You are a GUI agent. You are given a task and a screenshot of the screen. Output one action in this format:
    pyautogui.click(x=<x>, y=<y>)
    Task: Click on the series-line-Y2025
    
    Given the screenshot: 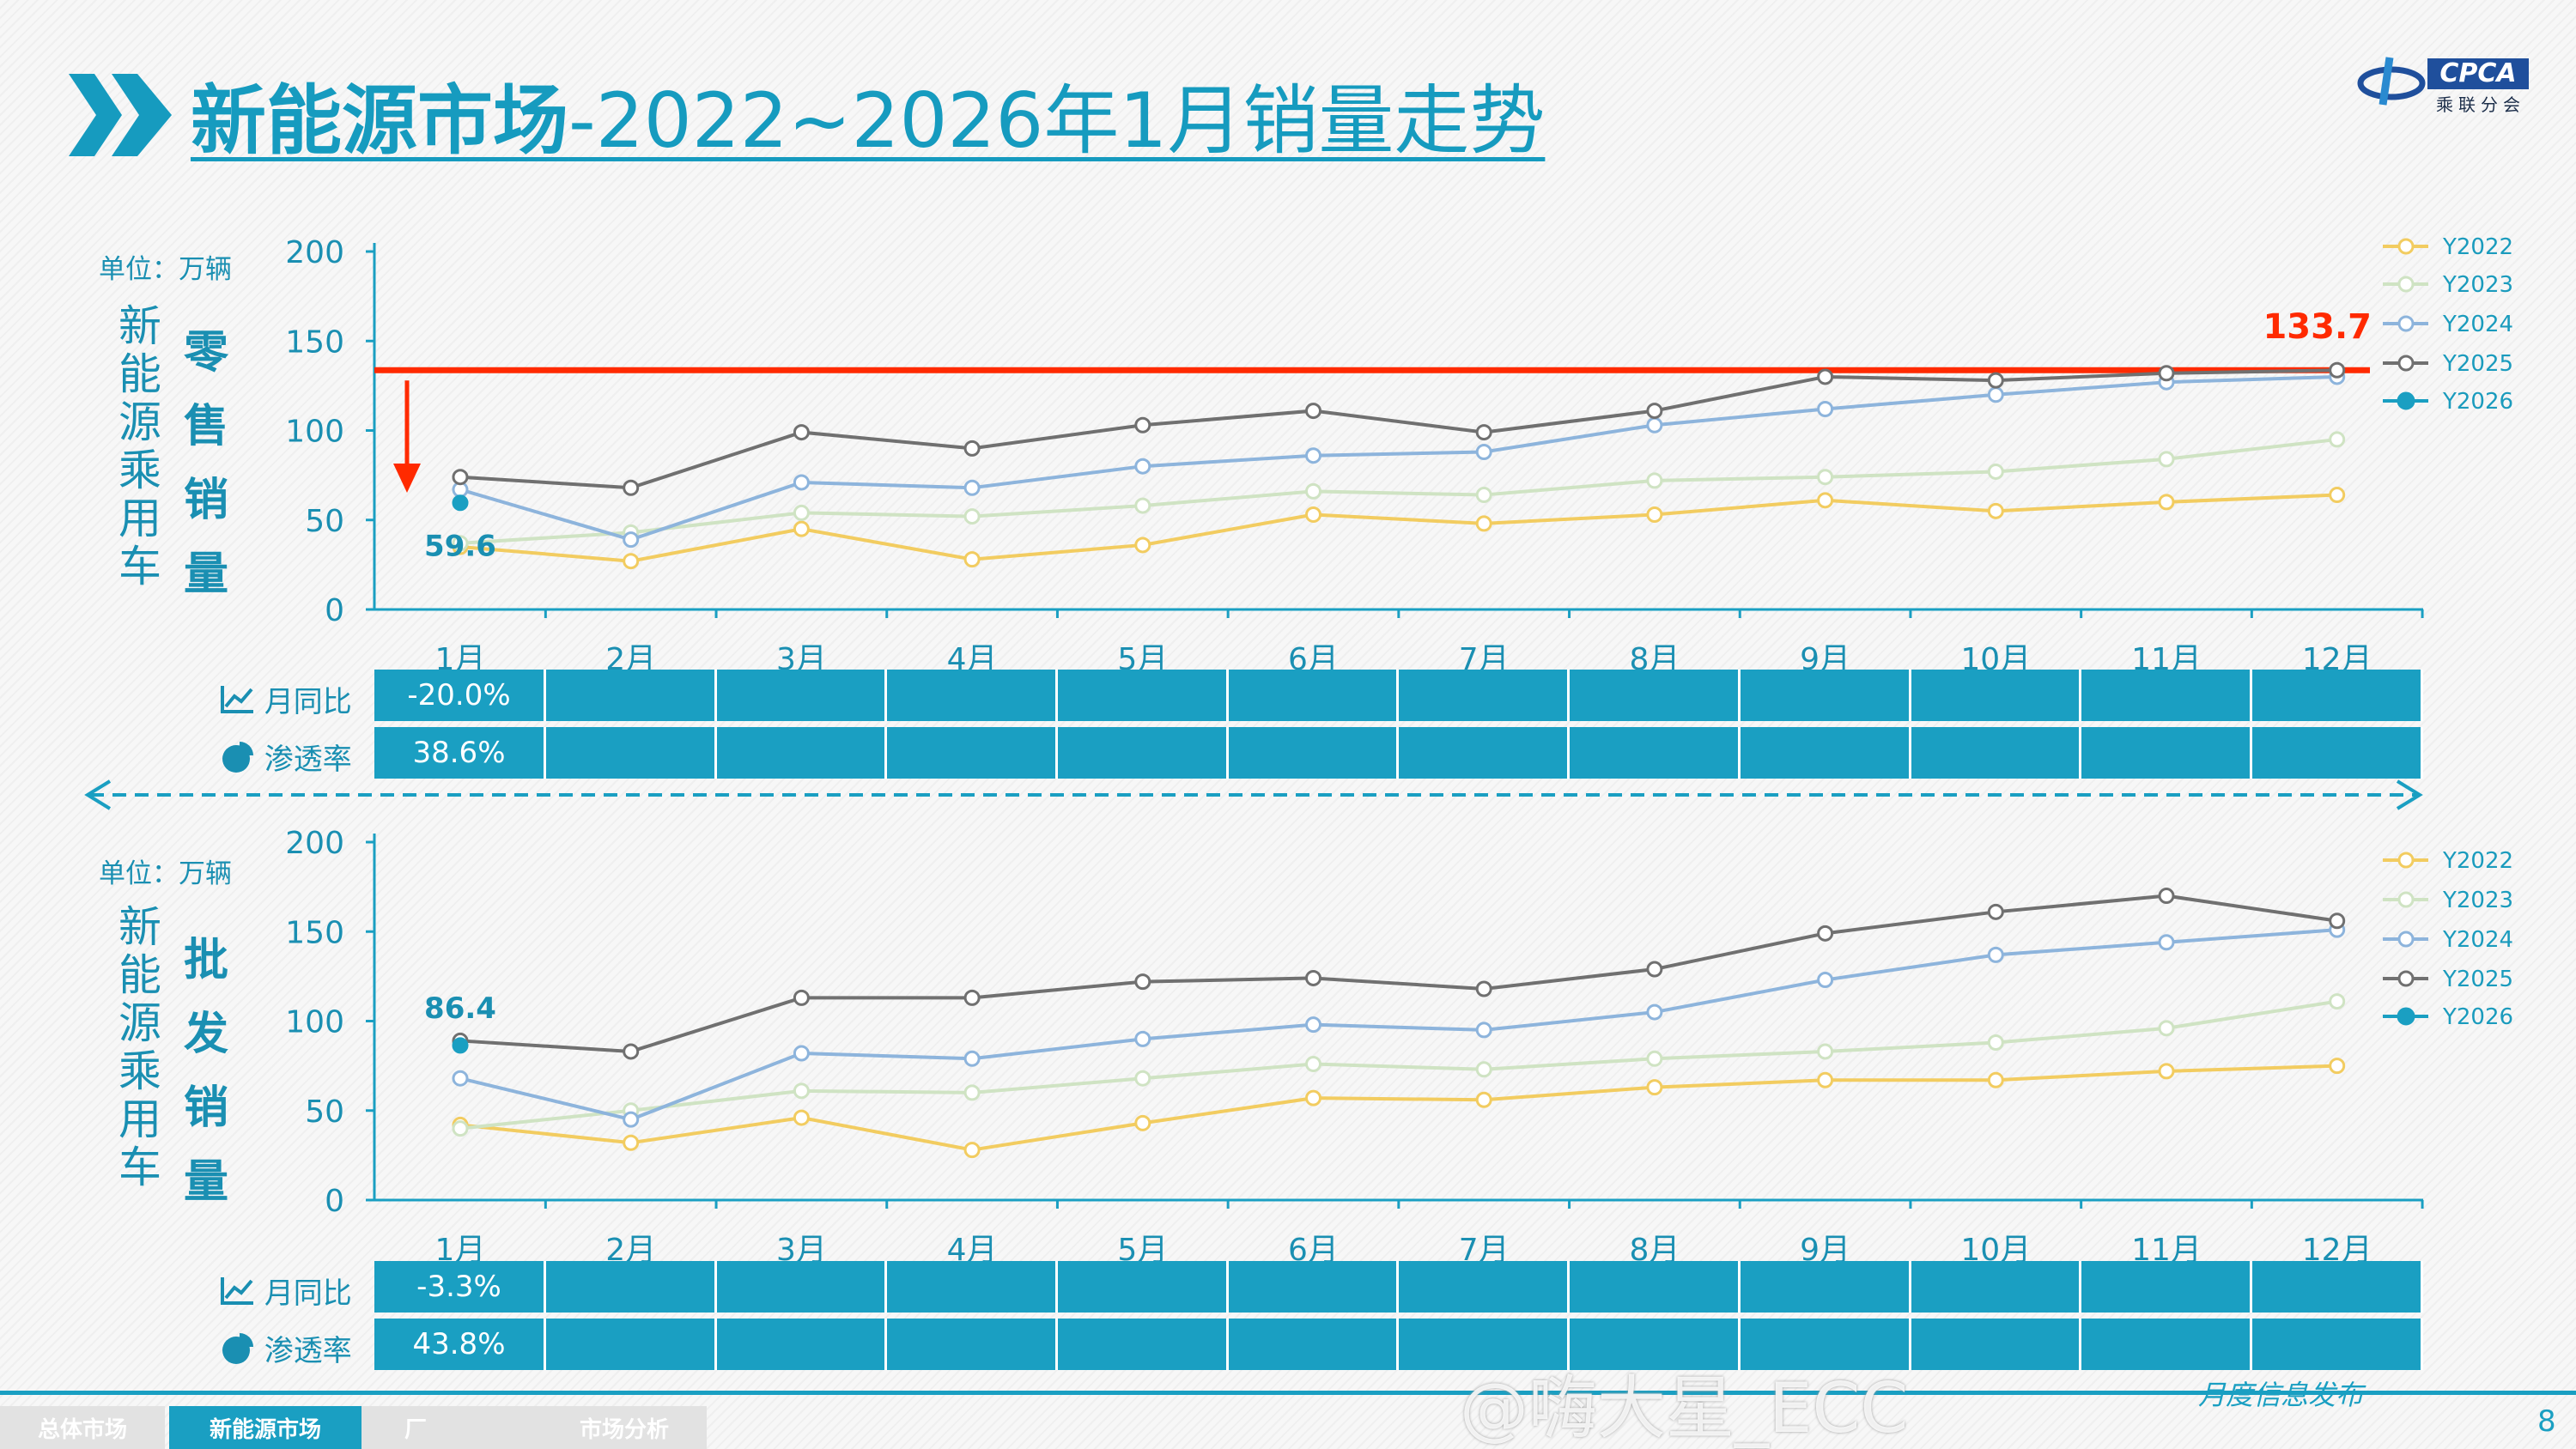 What is the action you would take?
    pyautogui.click(x=1398, y=429)
    